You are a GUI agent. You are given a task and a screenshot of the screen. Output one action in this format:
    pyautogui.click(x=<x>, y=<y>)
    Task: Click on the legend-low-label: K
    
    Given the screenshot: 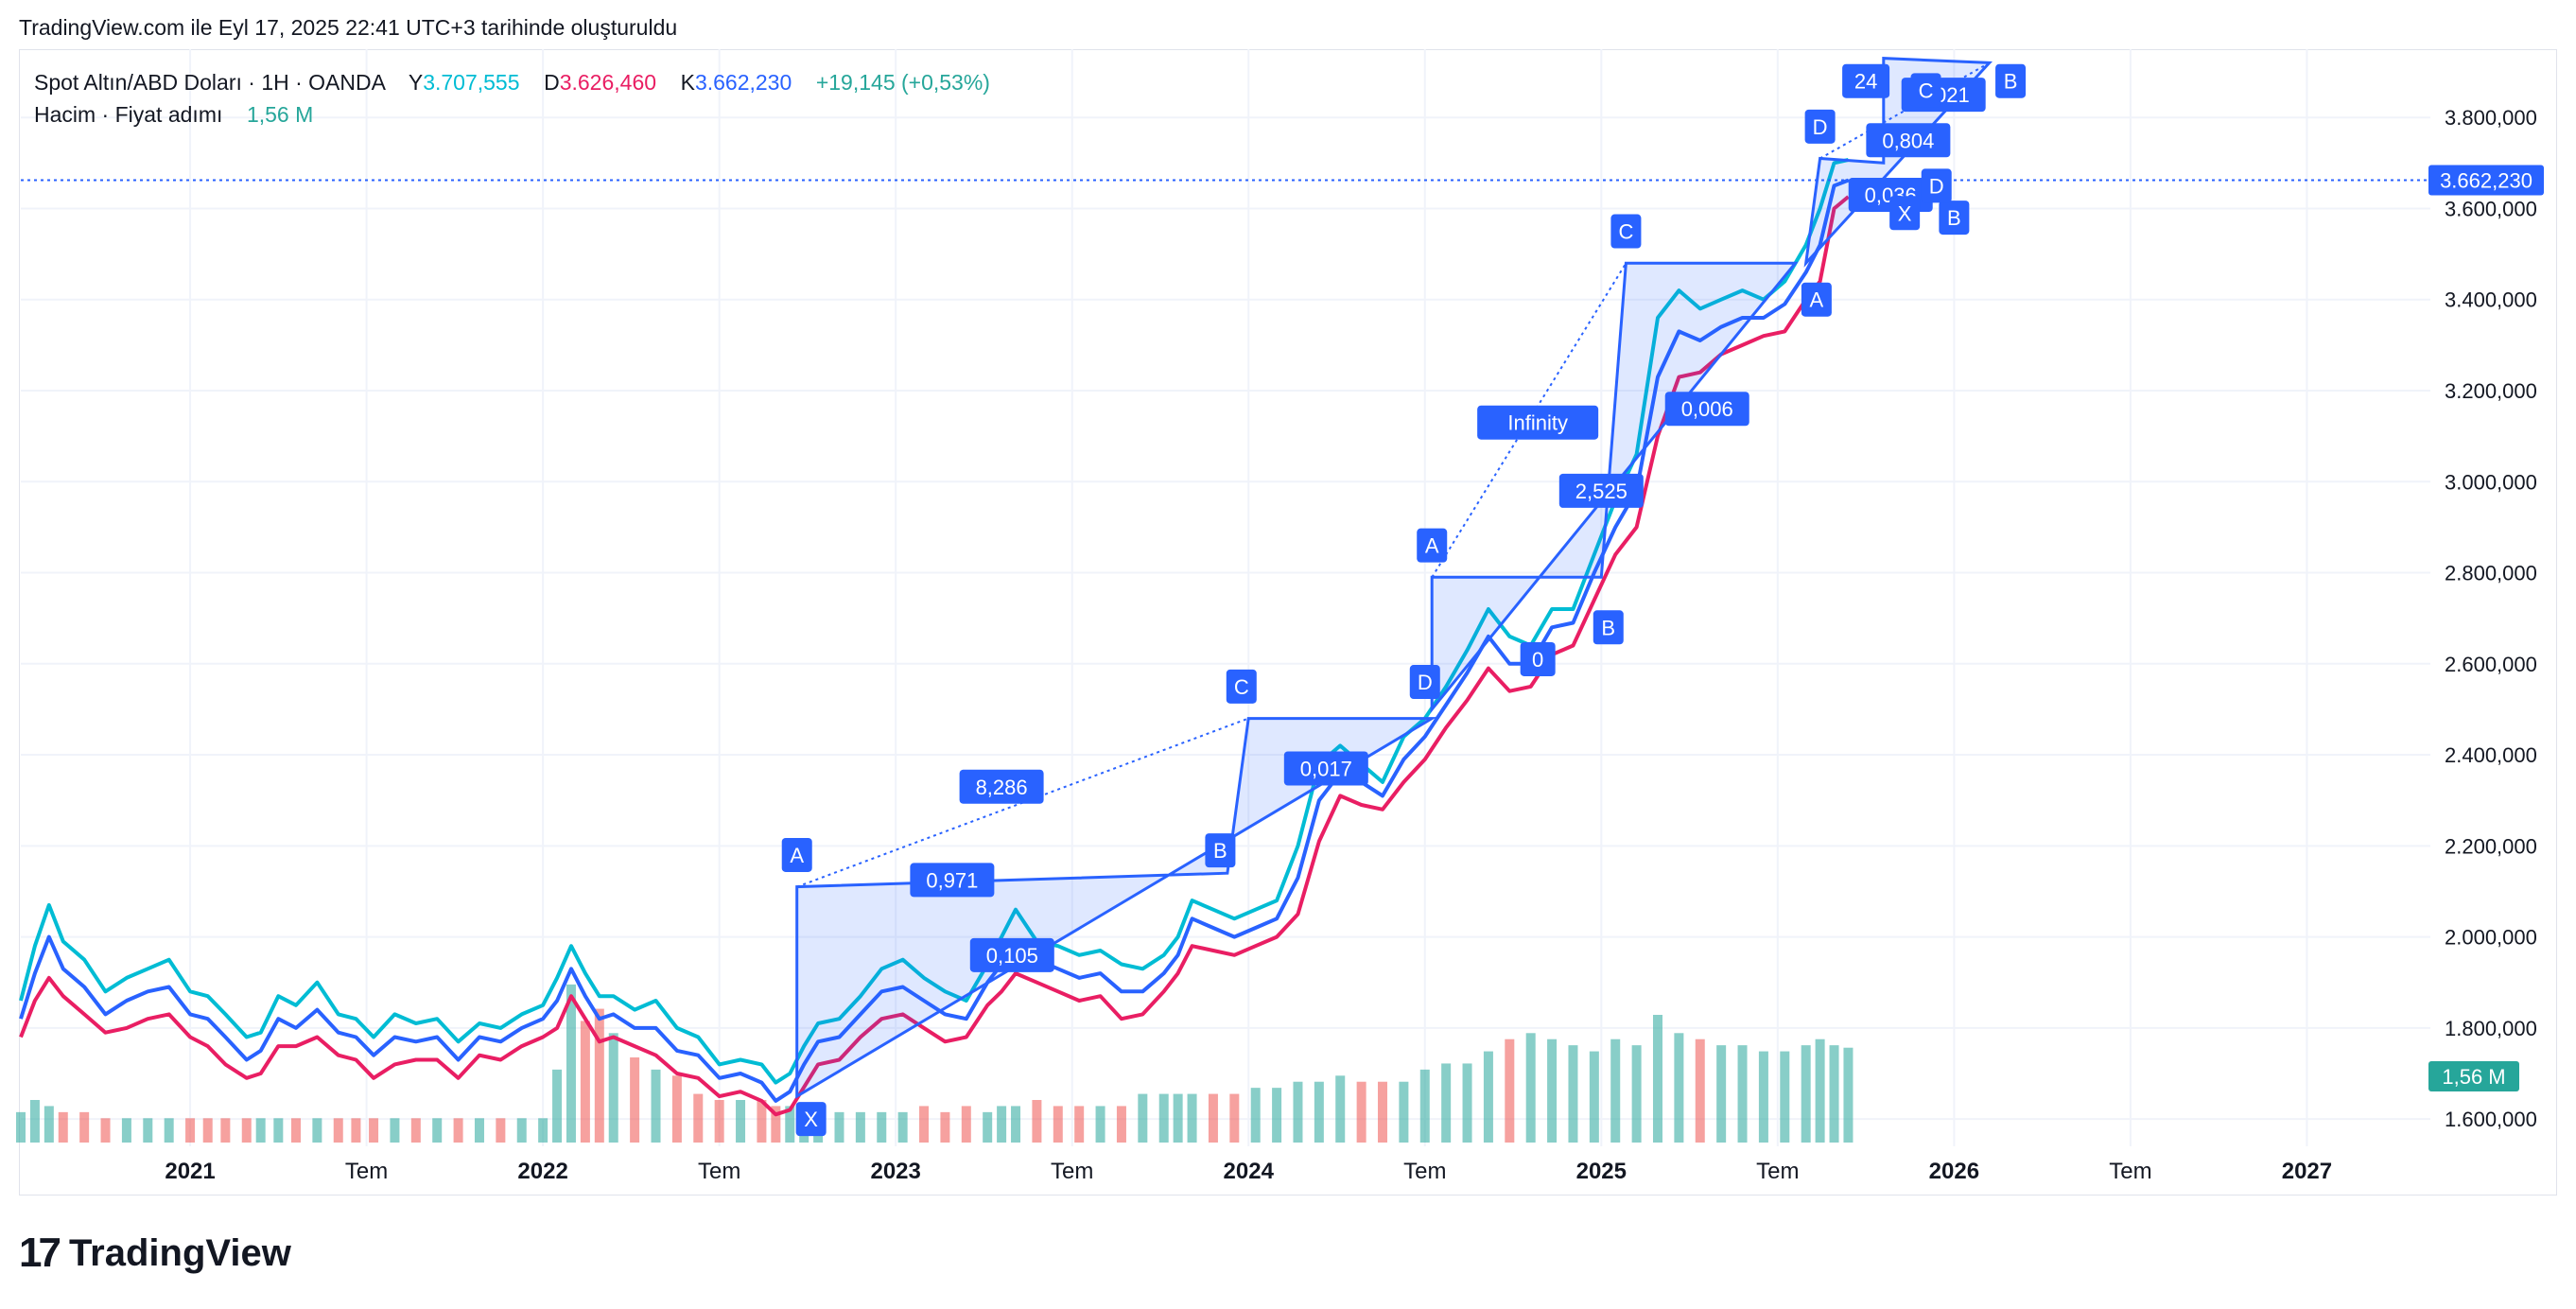 What is the action you would take?
    pyautogui.click(x=687, y=82)
    